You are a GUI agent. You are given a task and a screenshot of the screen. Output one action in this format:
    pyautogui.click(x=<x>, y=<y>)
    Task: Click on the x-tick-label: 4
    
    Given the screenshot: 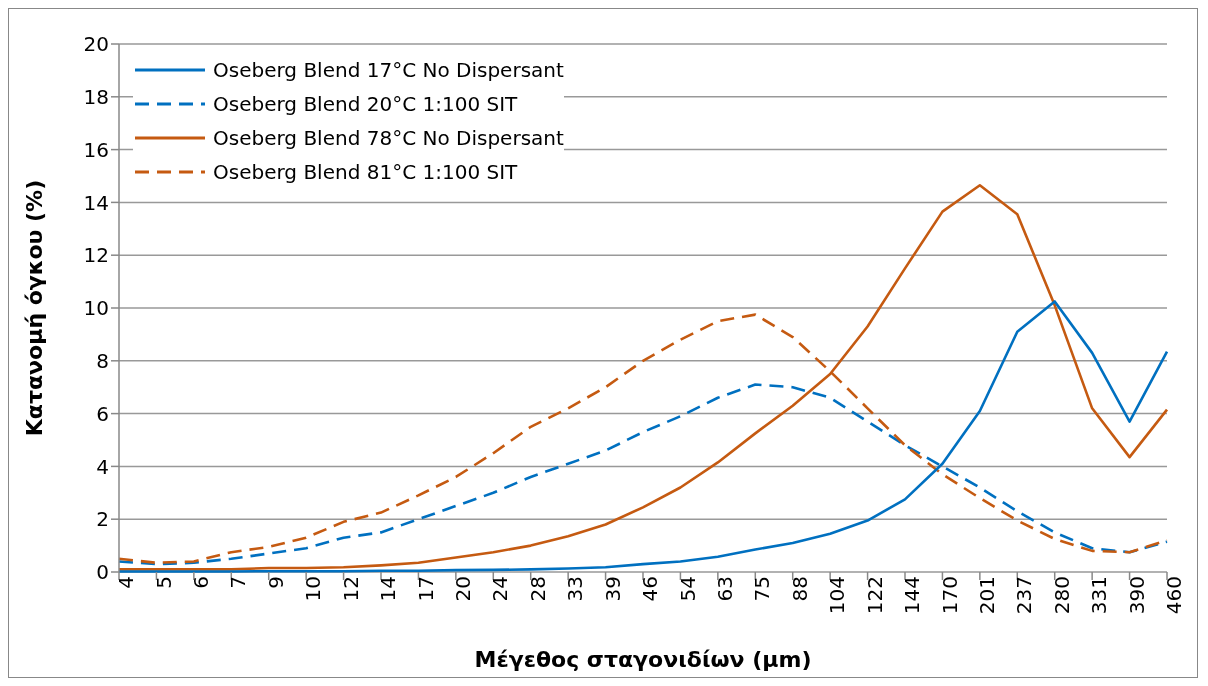 What is the action you would take?
    pyautogui.click(x=126, y=582)
    